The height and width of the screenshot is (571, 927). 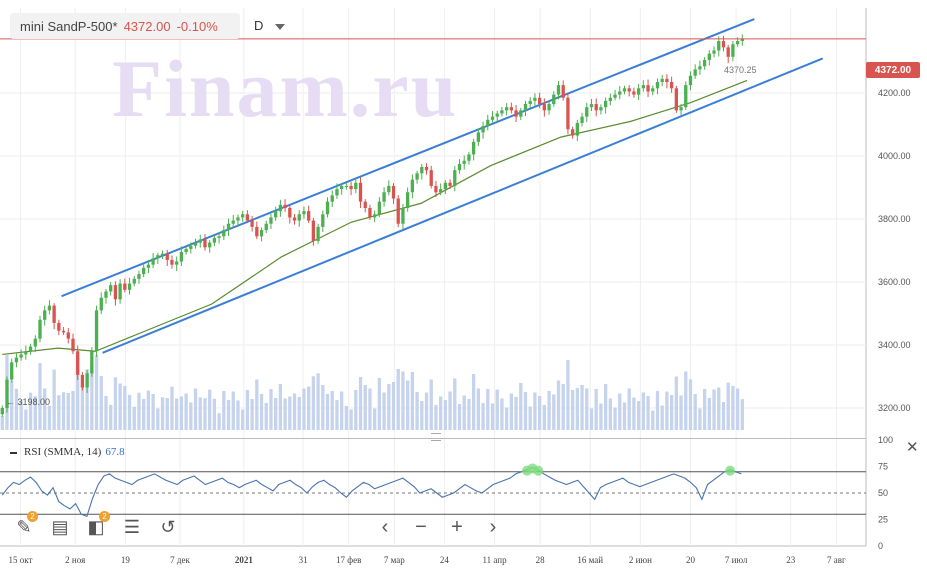 I want to click on rsi-tick-label: 25, so click(x=883, y=520).